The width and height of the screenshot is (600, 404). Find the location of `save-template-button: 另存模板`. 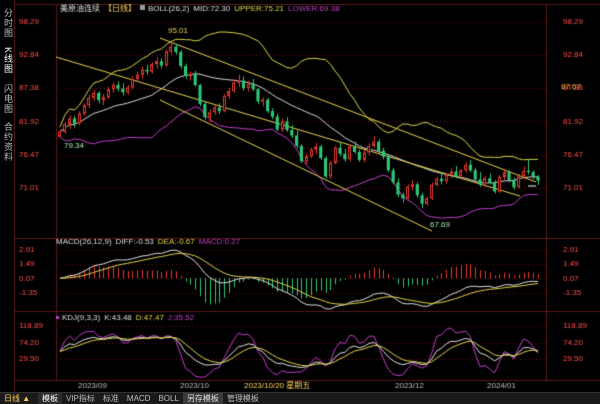

save-template-button: 另存模板 is located at coordinates (202, 398).